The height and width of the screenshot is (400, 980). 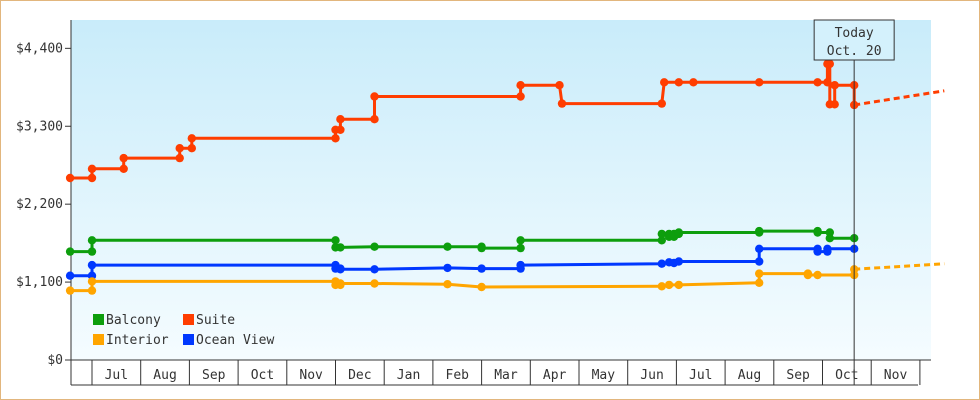 I want to click on x-tick-label: Dec, so click(x=359, y=375).